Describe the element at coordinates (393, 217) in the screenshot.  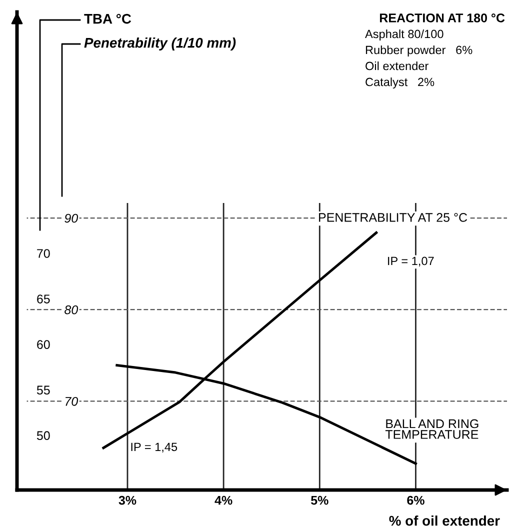
I see `series-label: PENETRABILITY AT 25 °C` at that location.